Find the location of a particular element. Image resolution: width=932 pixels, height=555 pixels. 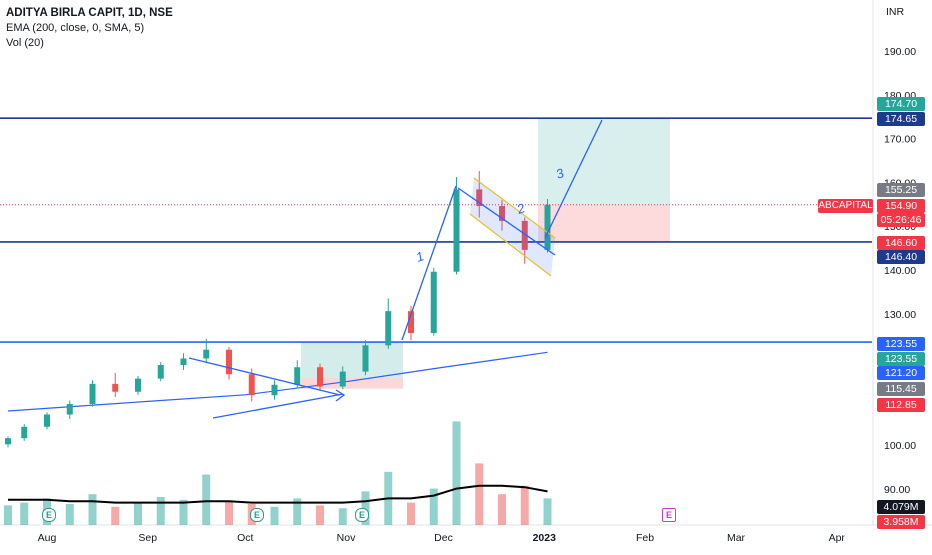

time-tick-label: Sep is located at coordinates (147, 538).